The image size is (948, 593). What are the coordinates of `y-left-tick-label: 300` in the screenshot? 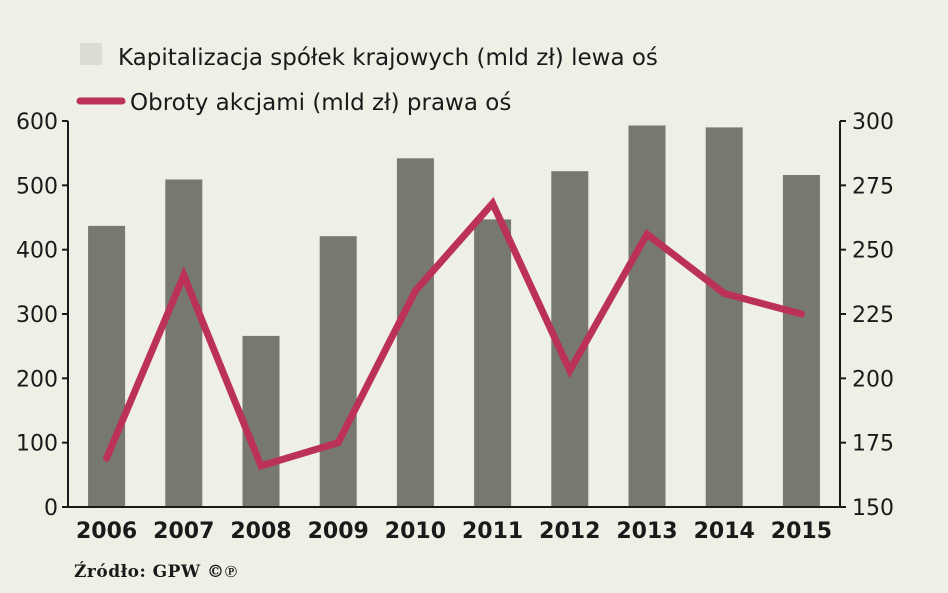 It's located at (37, 315).